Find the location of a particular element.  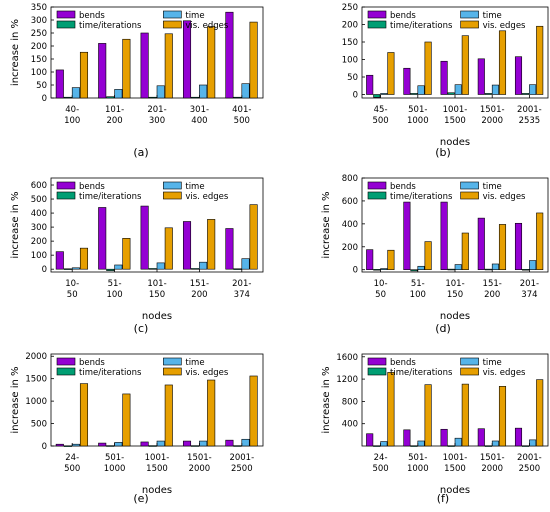

legend-swatch-time-iterations is located at coordinates (377, 24).